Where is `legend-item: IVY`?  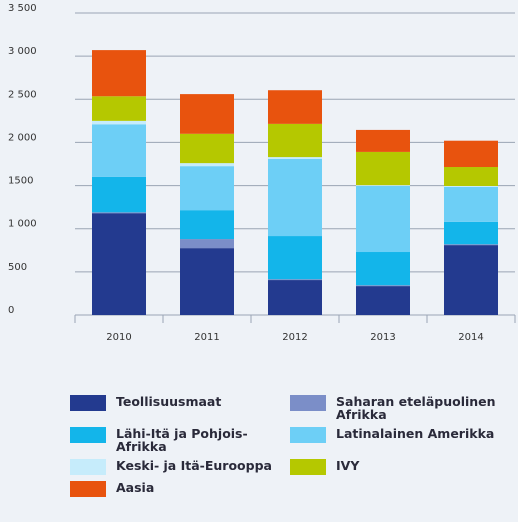 legend-item: IVY is located at coordinates (400, 467).